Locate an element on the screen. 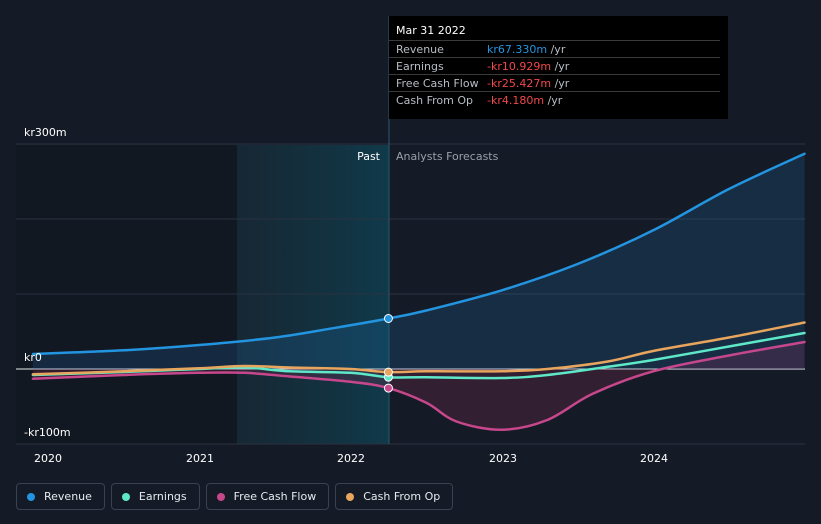  tooltip-label: Revenue is located at coordinates (420, 49).